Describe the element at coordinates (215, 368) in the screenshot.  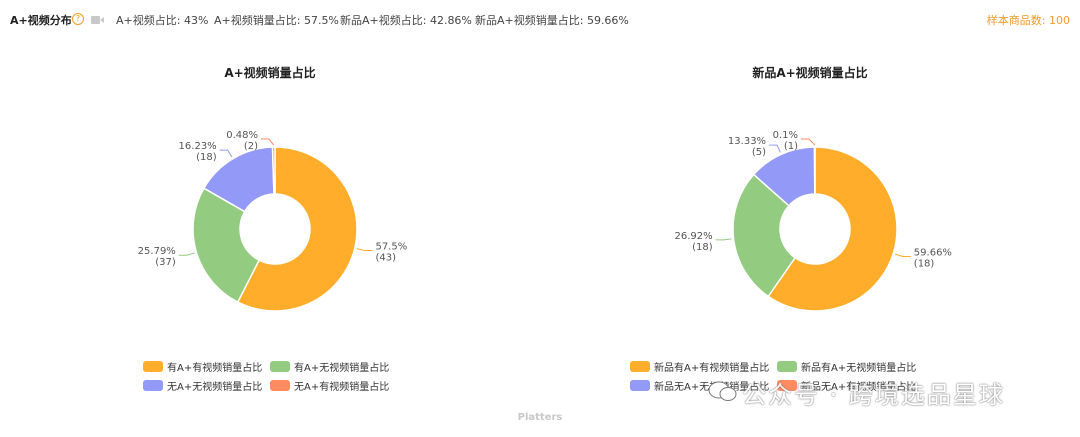
I see `legend-label: 有A+有视频销量占比` at that location.